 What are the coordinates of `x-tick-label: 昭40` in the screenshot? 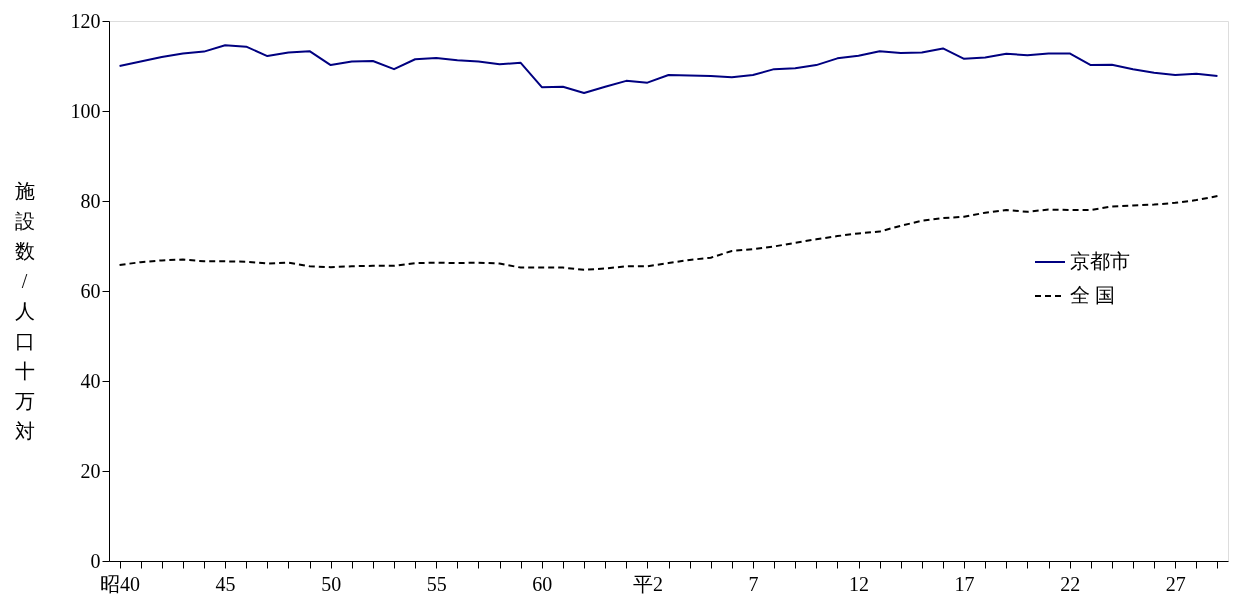 It's located at (120, 583).